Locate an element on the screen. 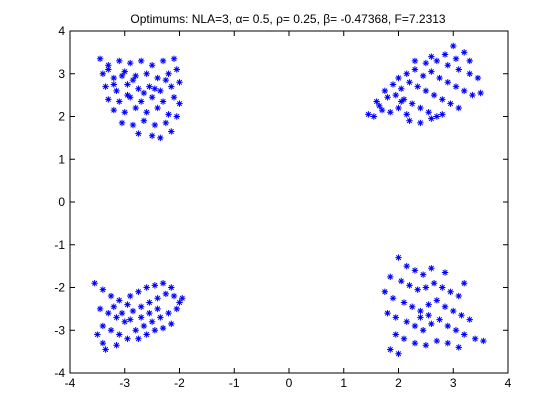 The image size is (560, 420). x-tick-label: 2 is located at coordinates (398, 383).